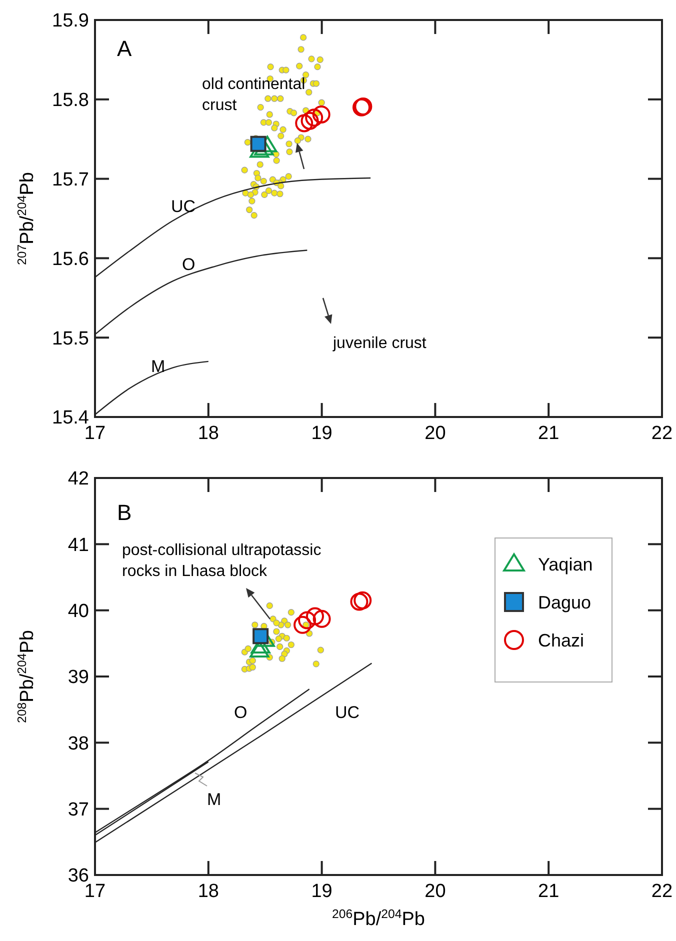  Describe the element at coordinates (124, 512) in the screenshot. I see `annotation: B` at that location.